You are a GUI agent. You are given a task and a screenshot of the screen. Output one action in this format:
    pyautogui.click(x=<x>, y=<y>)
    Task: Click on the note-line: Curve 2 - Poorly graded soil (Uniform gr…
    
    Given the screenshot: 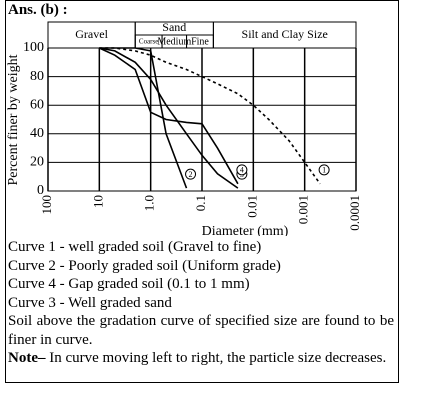 What is the action you would take?
    pyautogui.click(x=144, y=265)
    